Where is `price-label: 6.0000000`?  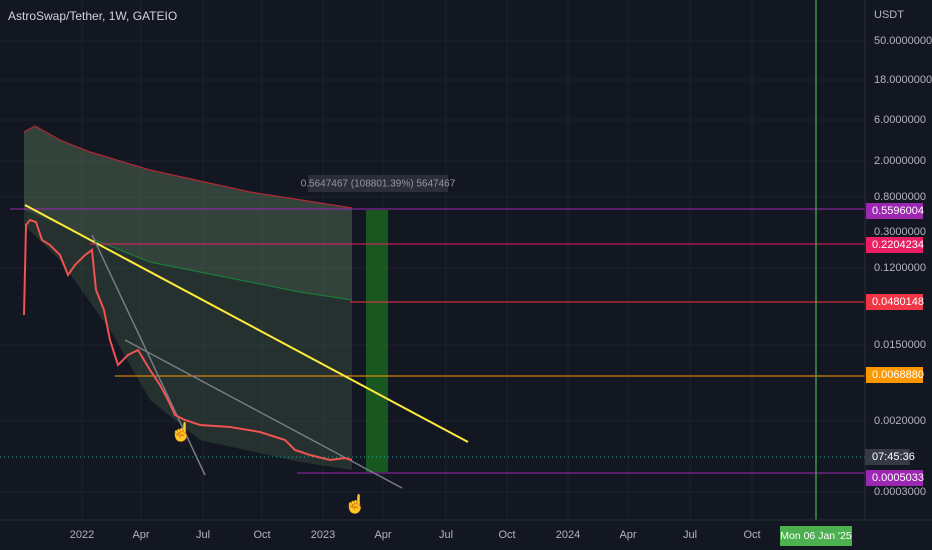 price-label: 6.0000000 is located at coordinates (900, 120).